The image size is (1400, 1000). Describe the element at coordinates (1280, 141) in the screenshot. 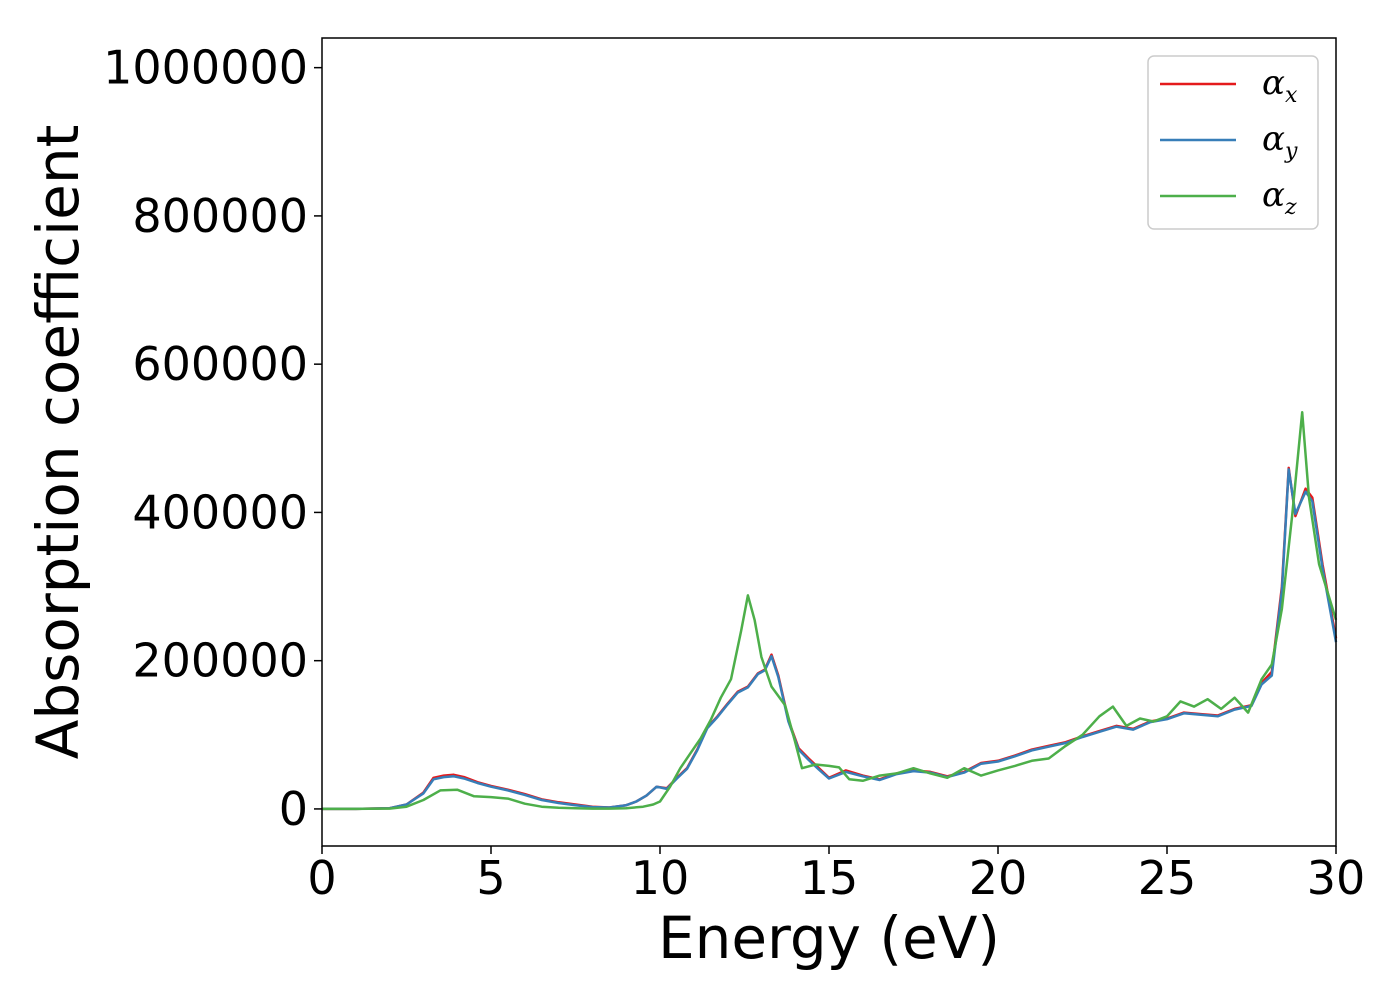

I see `legend-label-y: αy` at that location.